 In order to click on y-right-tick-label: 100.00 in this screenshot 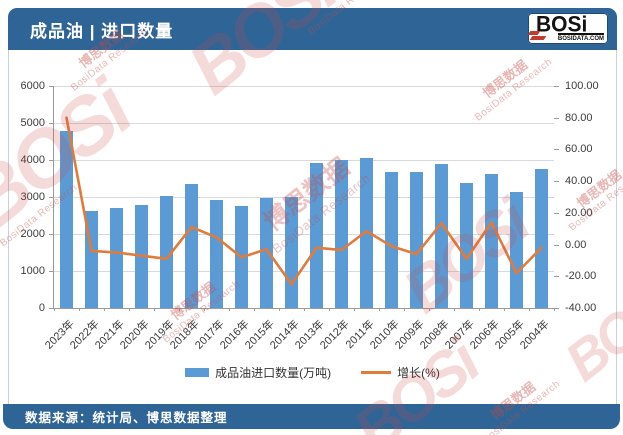, I will do `click(582, 86)`.